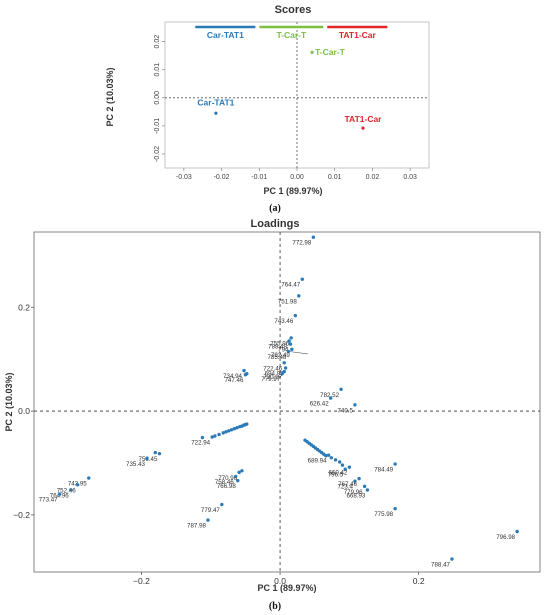  I want to click on scores-legend-label-0: Car-TAT1, so click(225, 35).